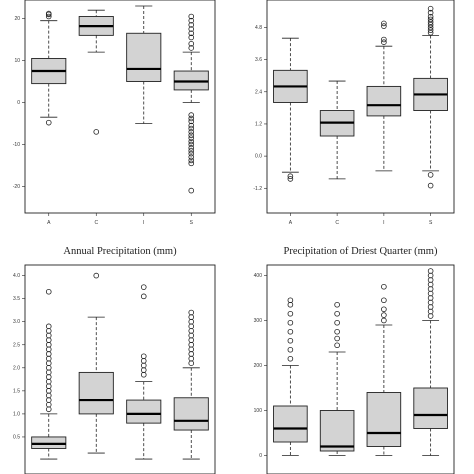  Describe the element at coordinates (96, 363) in the screenshot. I see `box-C` at that location.